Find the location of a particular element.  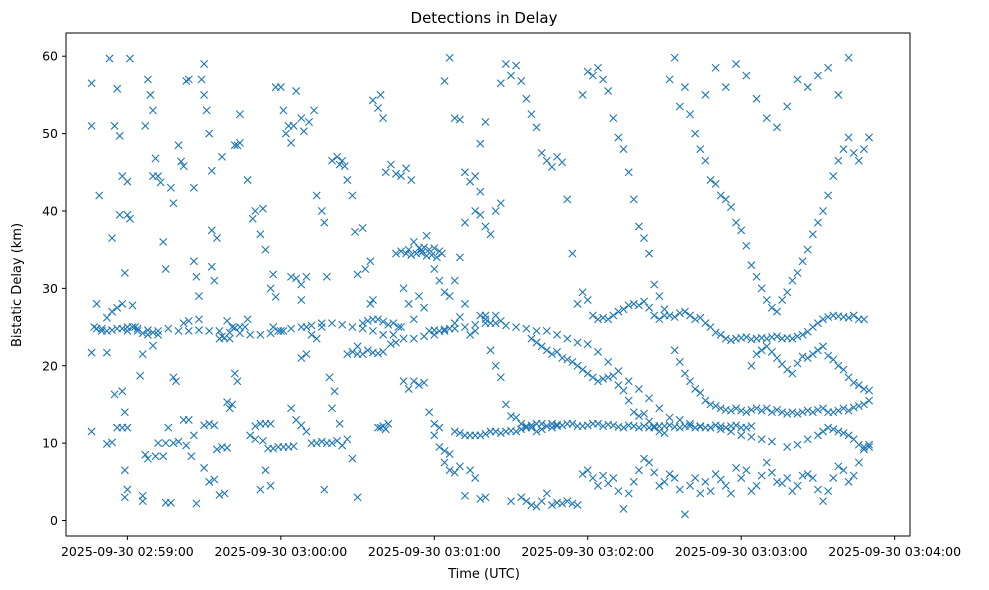

y-tick-label: 50 is located at coordinates (50, 133).